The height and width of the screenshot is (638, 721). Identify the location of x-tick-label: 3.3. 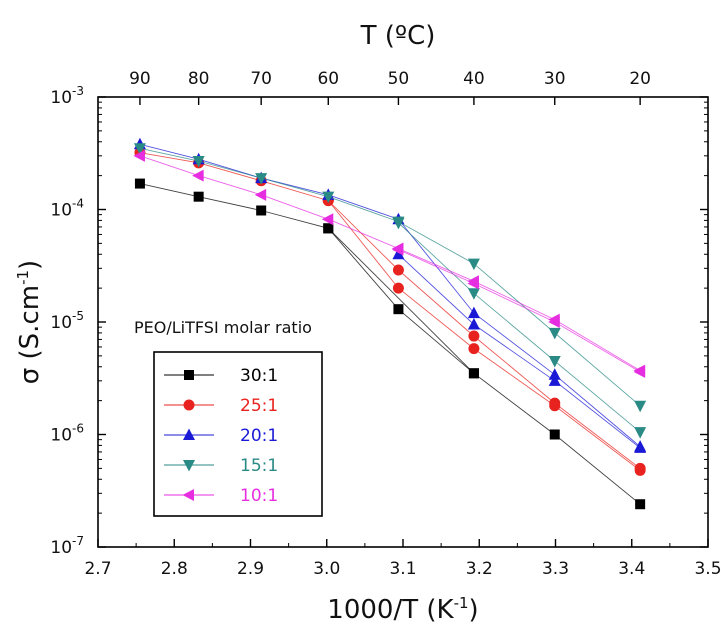
(555, 569).